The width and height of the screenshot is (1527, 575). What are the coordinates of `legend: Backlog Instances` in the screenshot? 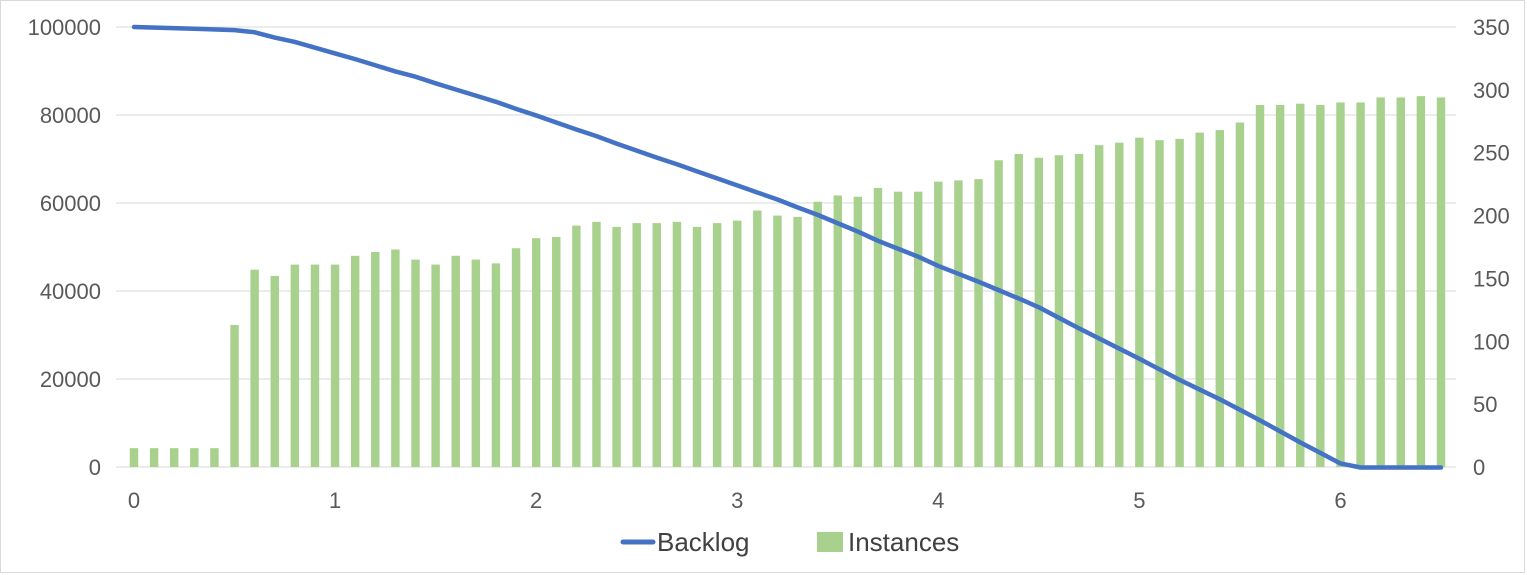 It's located at (789, 542).